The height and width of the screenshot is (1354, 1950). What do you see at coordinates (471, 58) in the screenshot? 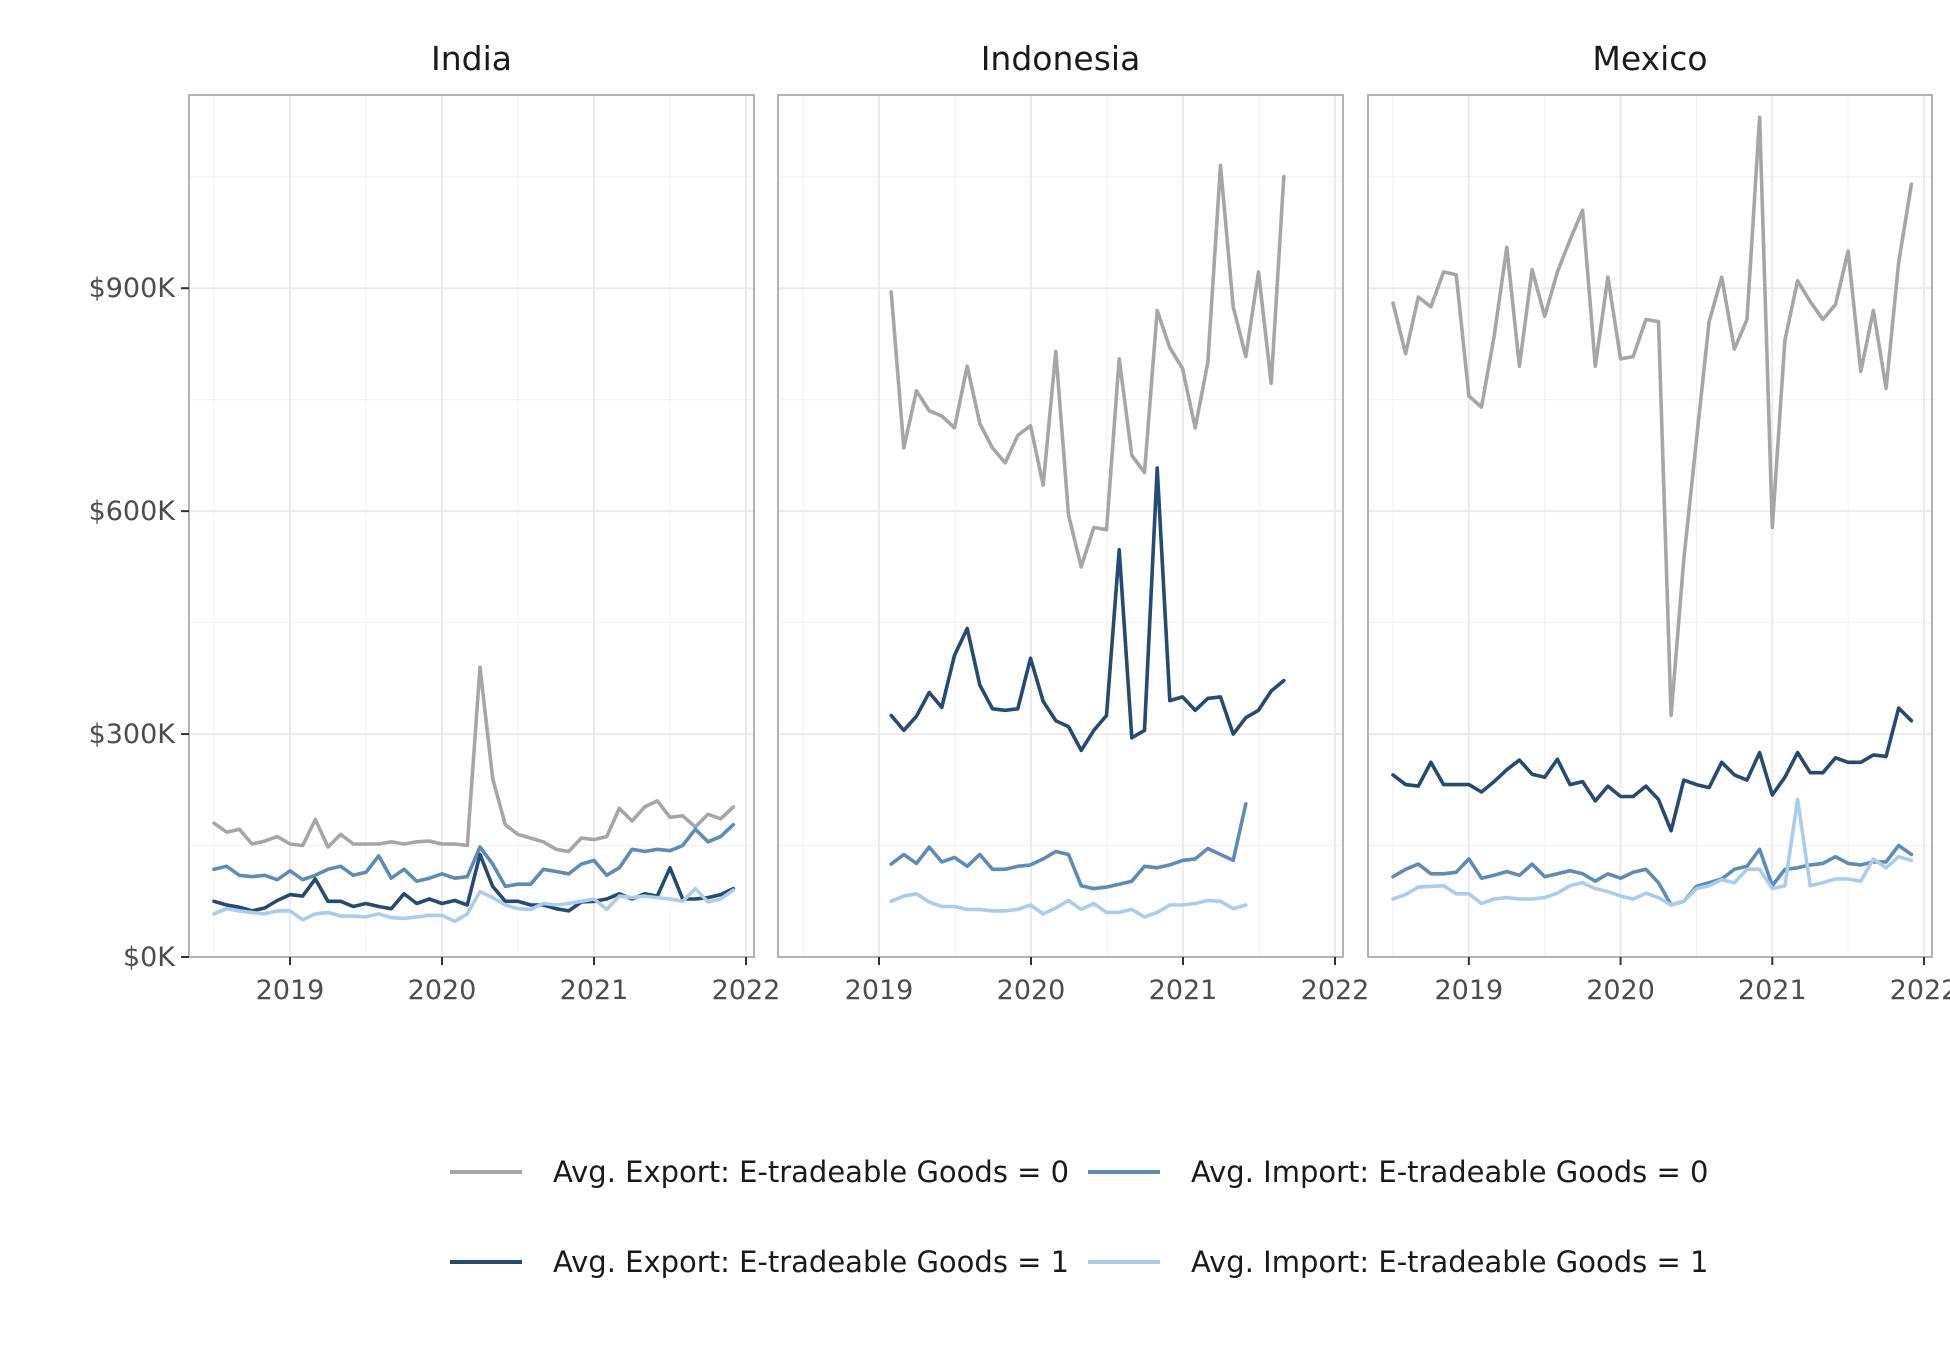
I see `panel-title-india: India` at bounding box center [471, 58].